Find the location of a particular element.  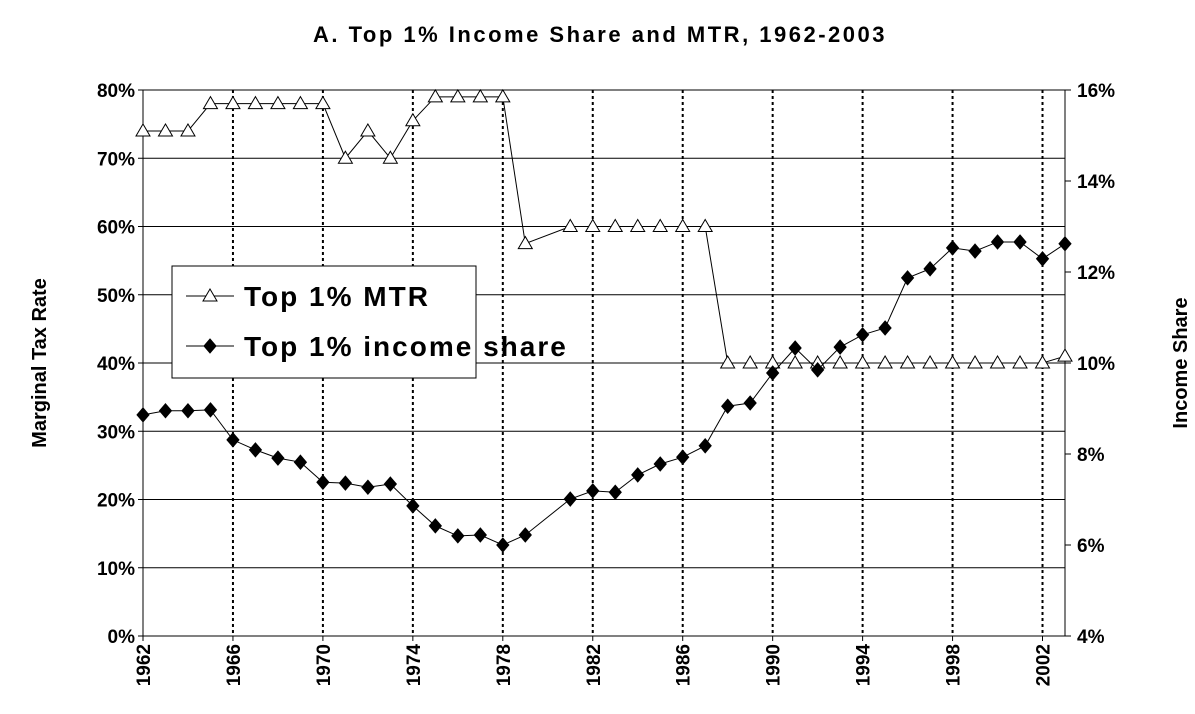

y-tick-label: 80% is located at coordinates (116, 91).